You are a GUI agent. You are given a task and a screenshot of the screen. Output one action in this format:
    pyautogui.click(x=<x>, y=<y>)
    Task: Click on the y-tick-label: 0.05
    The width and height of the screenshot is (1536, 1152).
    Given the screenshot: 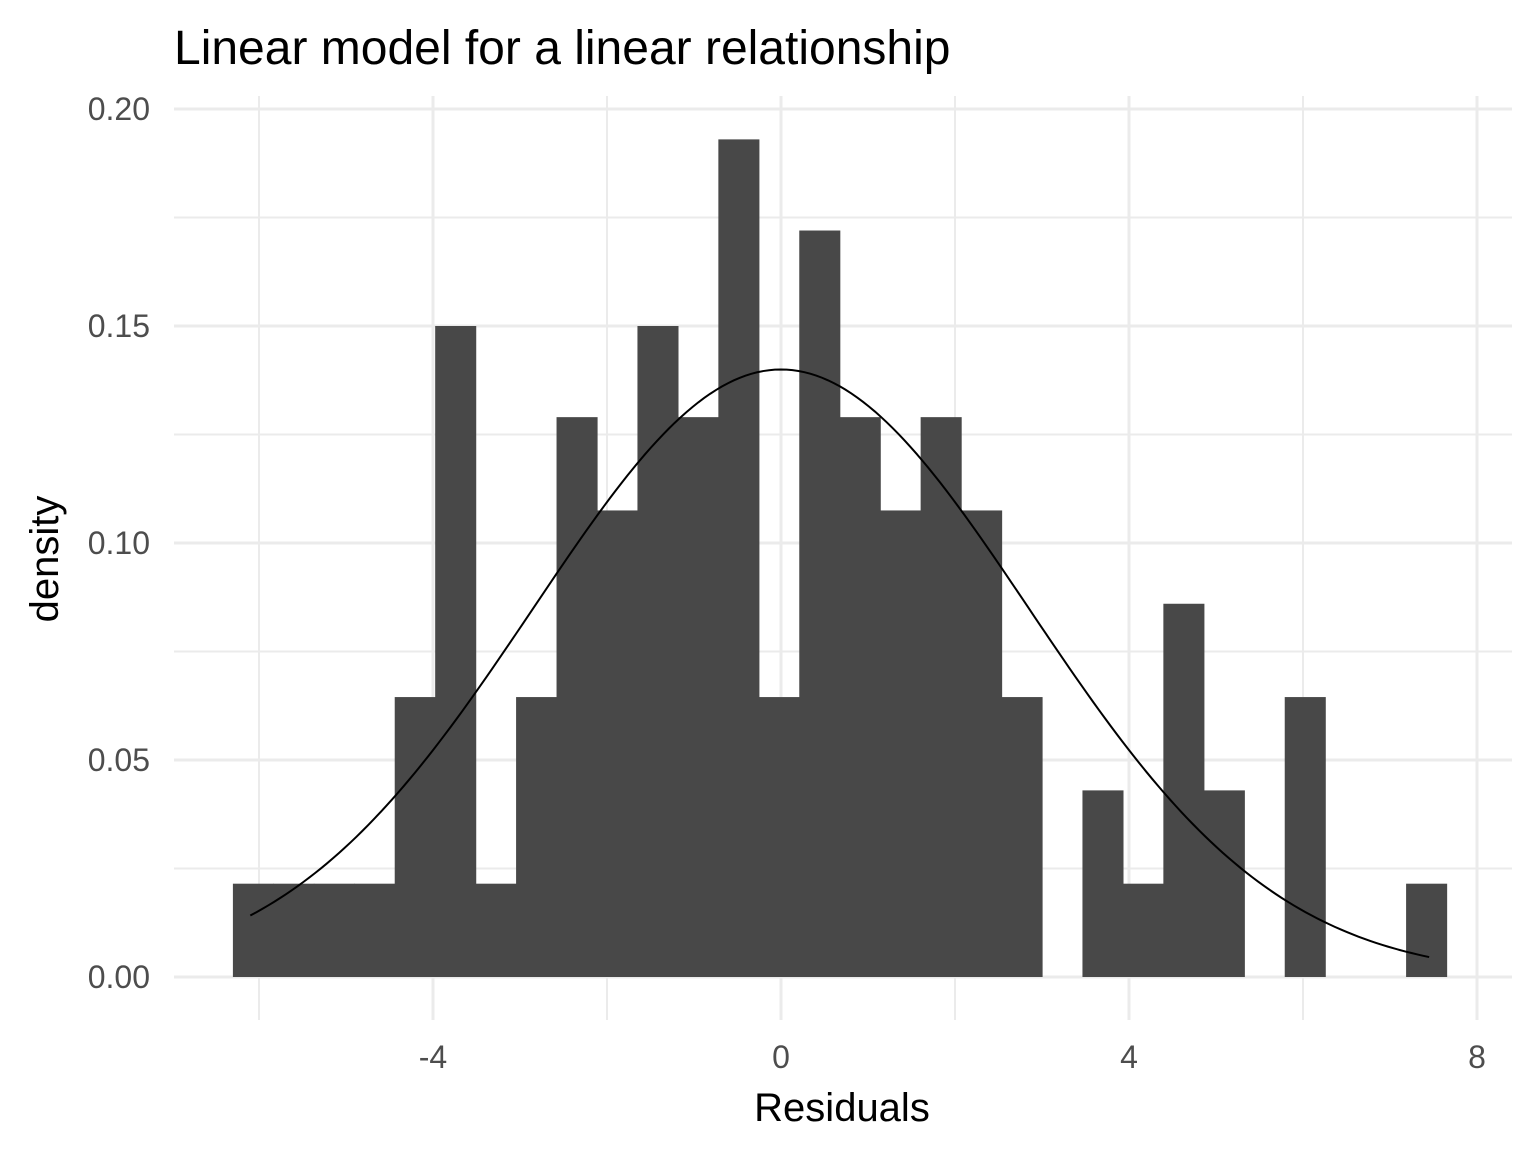 What is the action you would take?
    pyautogui.click(x=119, y=760)
    